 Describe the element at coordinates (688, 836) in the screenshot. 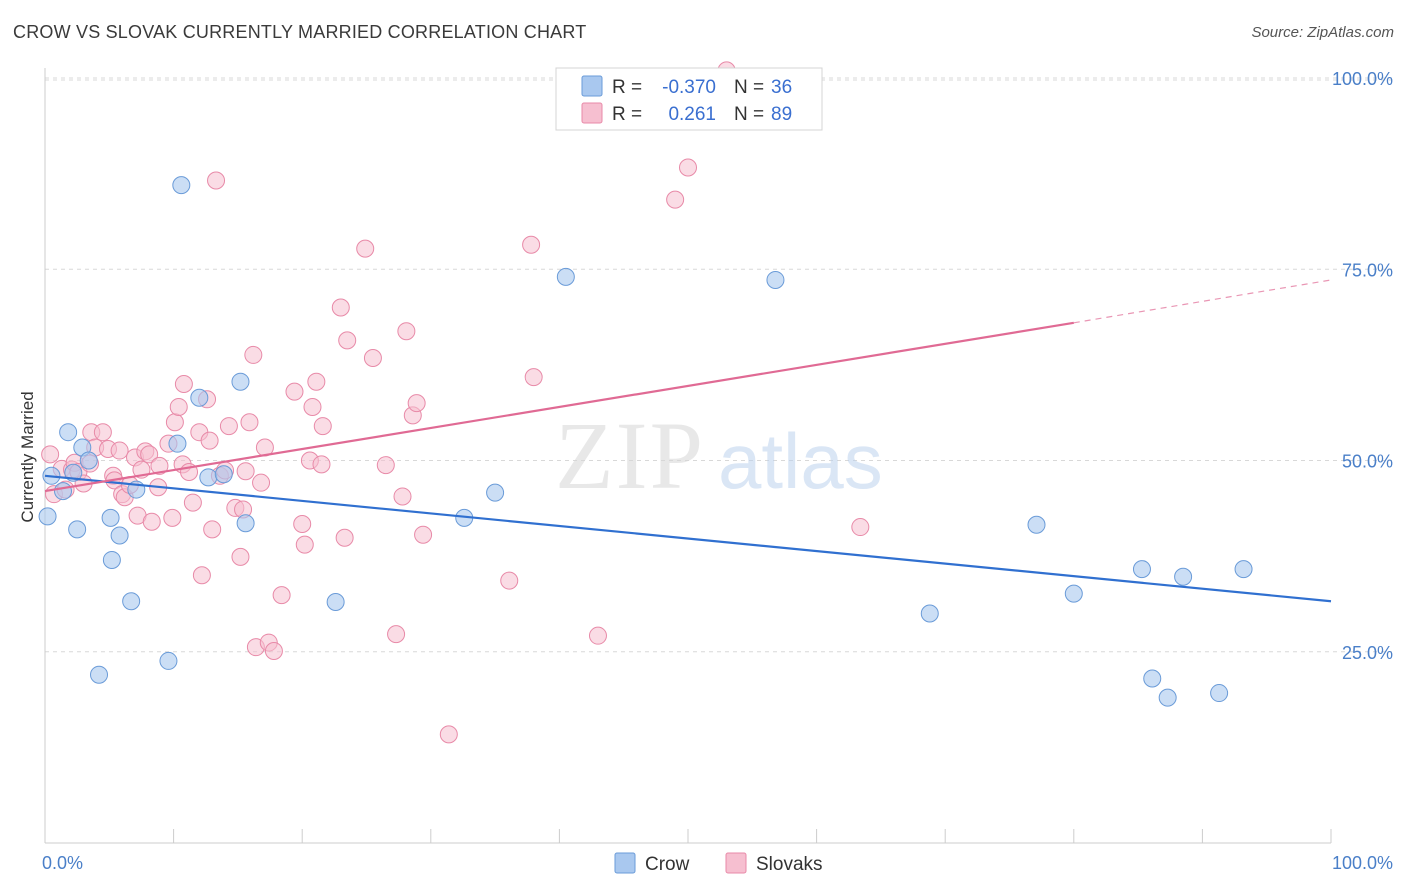

I see `x-axis-ticks` at that location.